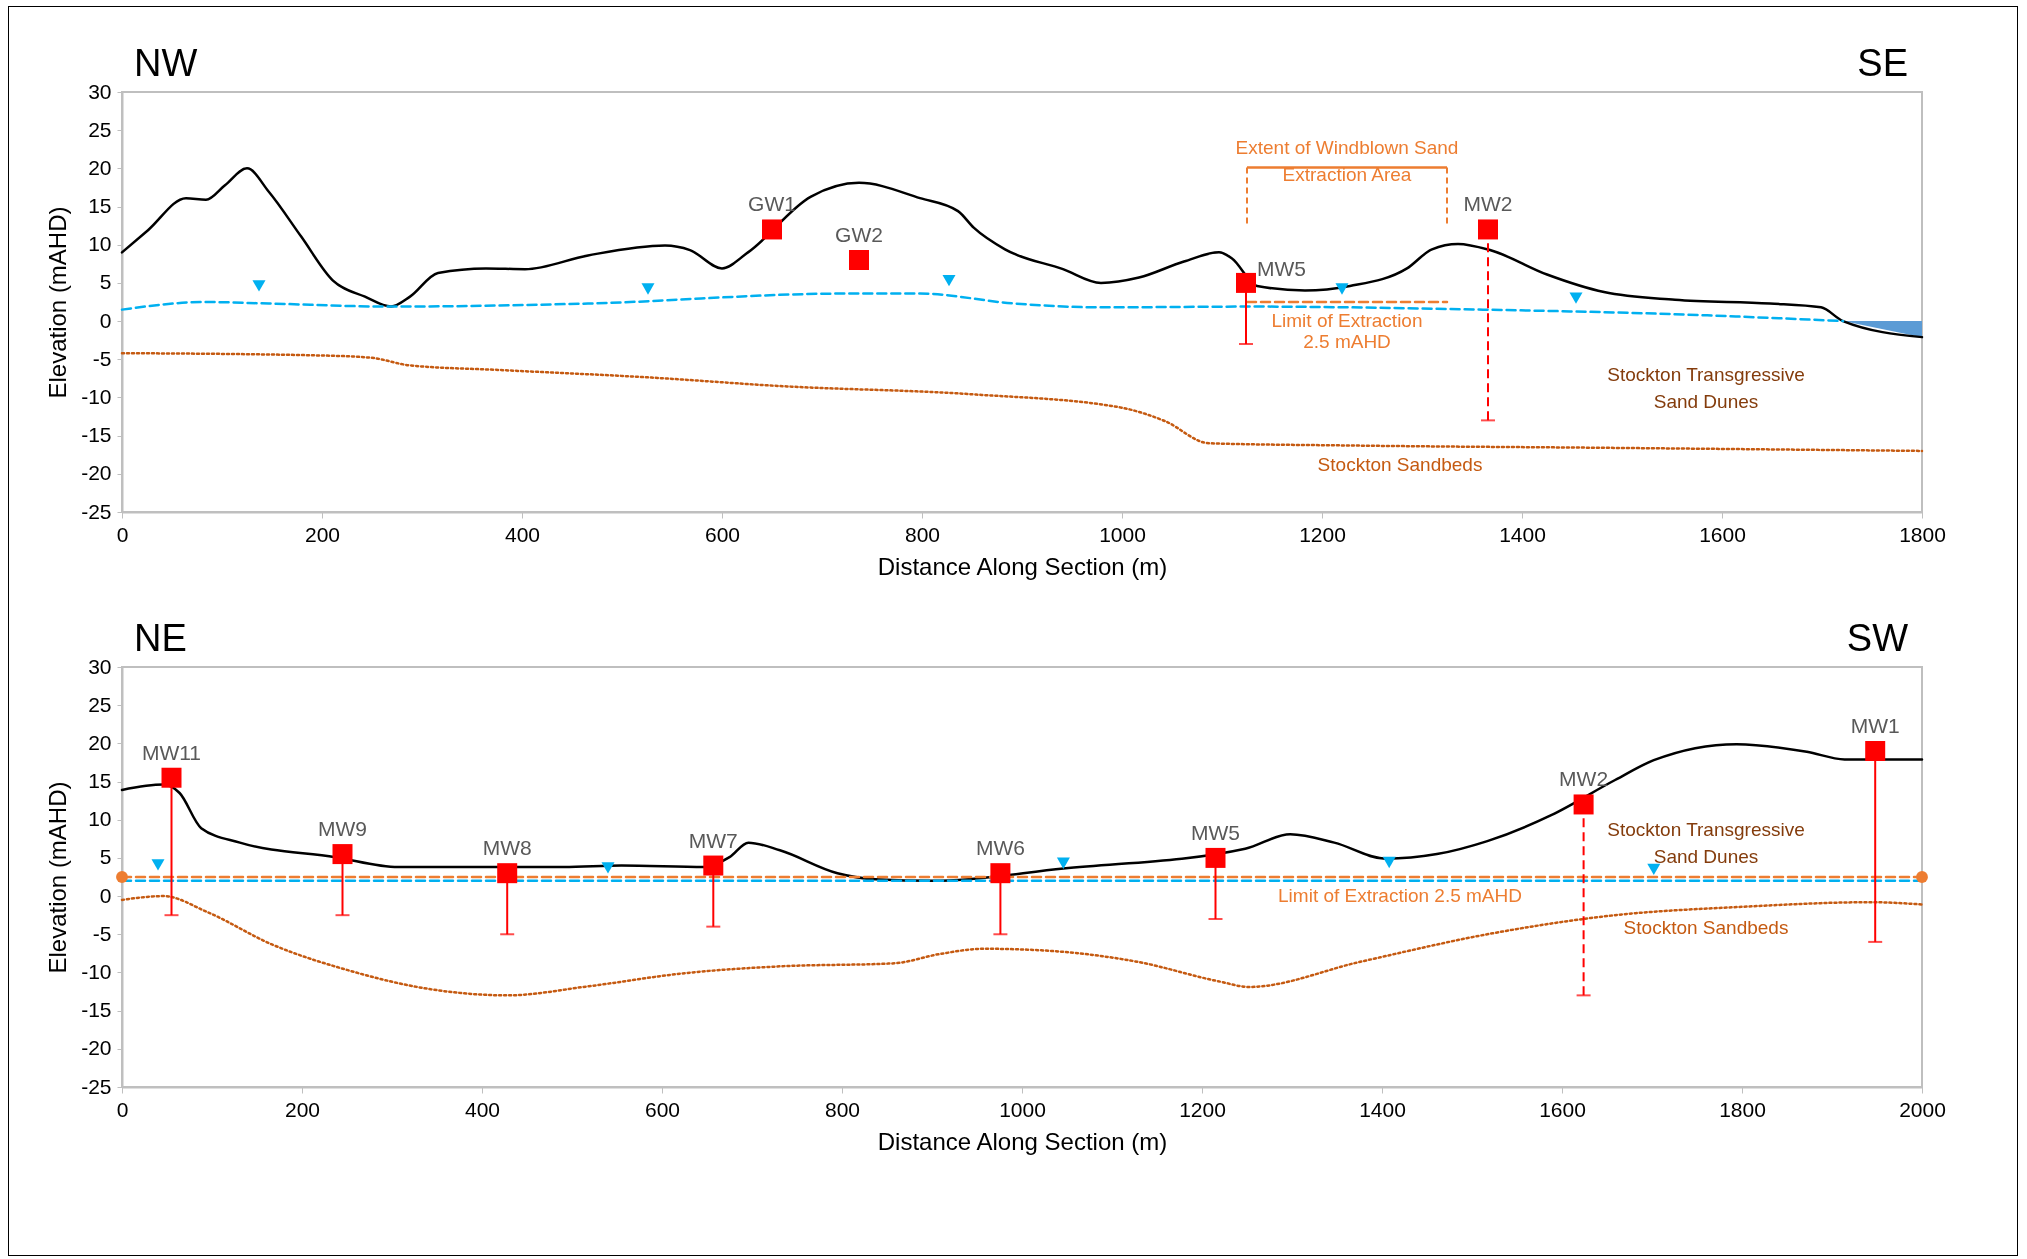 This screenshot has width=2027, height=1259. What do you see at coordinates (1875, 725) in the screenshot?
I see `annotation: MW1` at bounding box center [1875, 725].